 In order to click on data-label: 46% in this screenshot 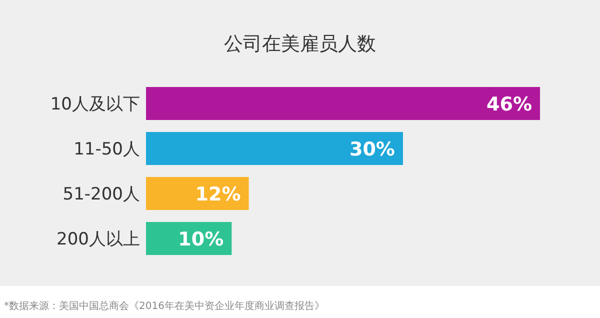, I will do `click(509, 105)`.